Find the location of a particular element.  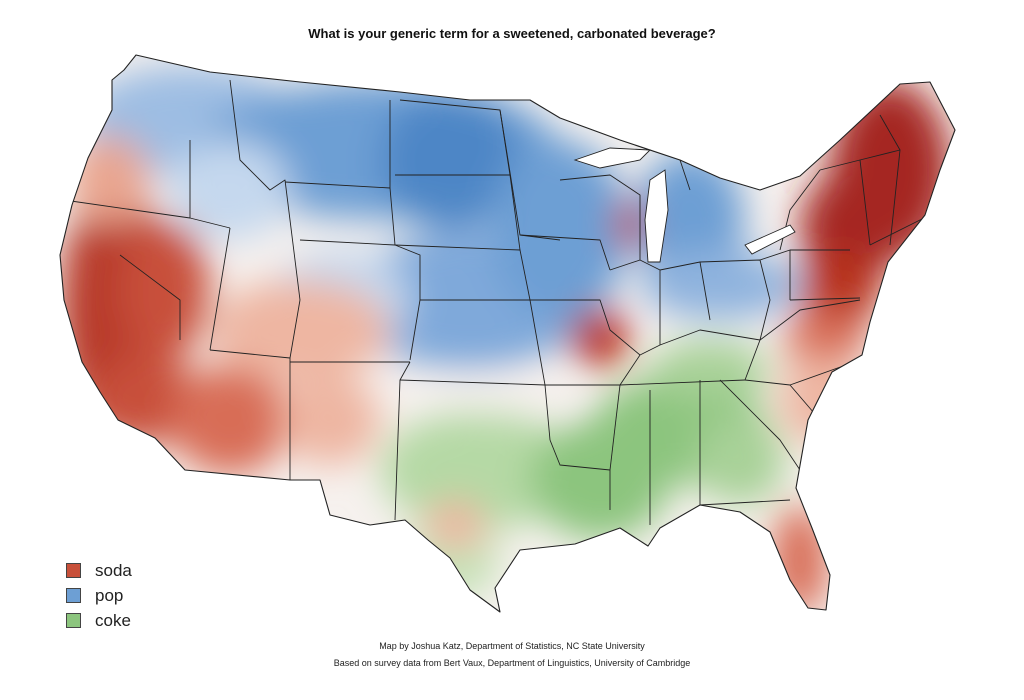

region-soda-southwest is located at coordinates (300, 330).